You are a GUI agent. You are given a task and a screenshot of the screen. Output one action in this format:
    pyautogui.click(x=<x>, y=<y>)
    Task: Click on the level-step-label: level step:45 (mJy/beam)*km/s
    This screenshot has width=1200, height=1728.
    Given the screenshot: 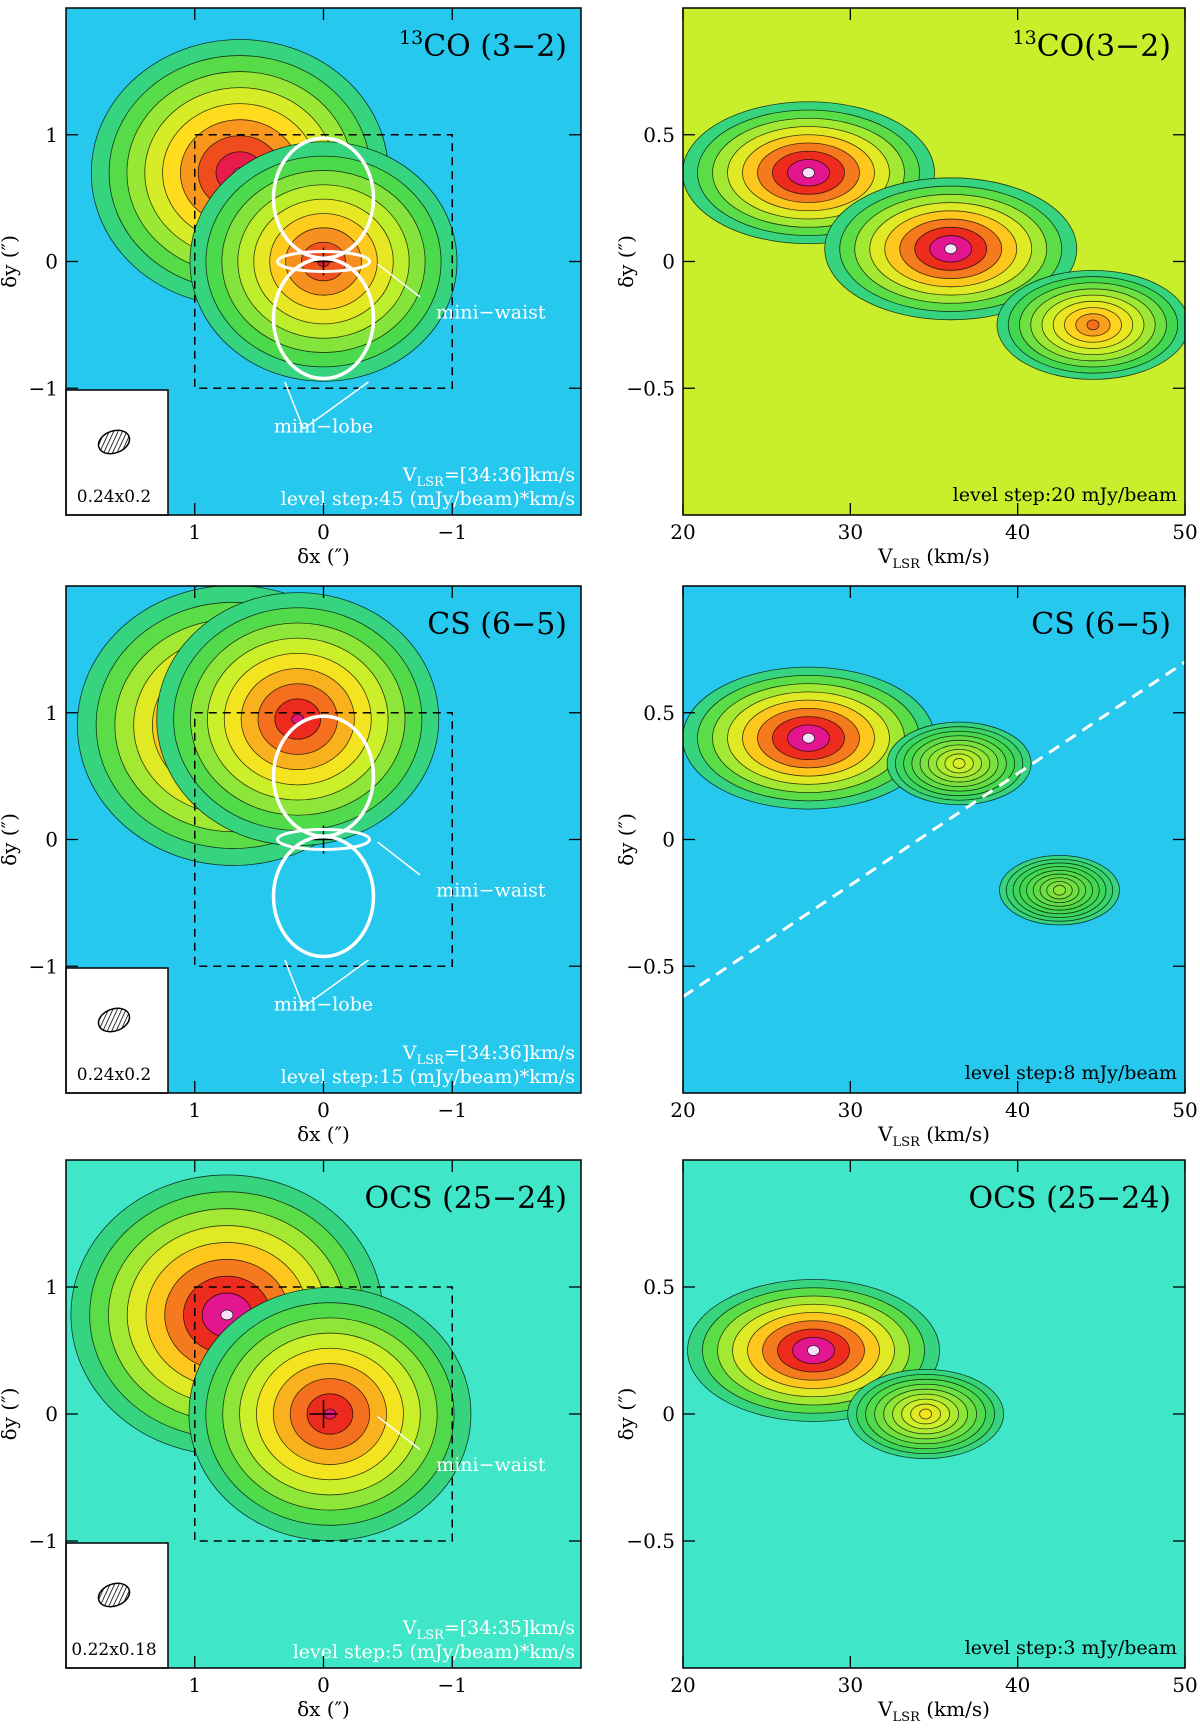 What is the action you would take?
    pyautogui.click(x=428, y=499)
    